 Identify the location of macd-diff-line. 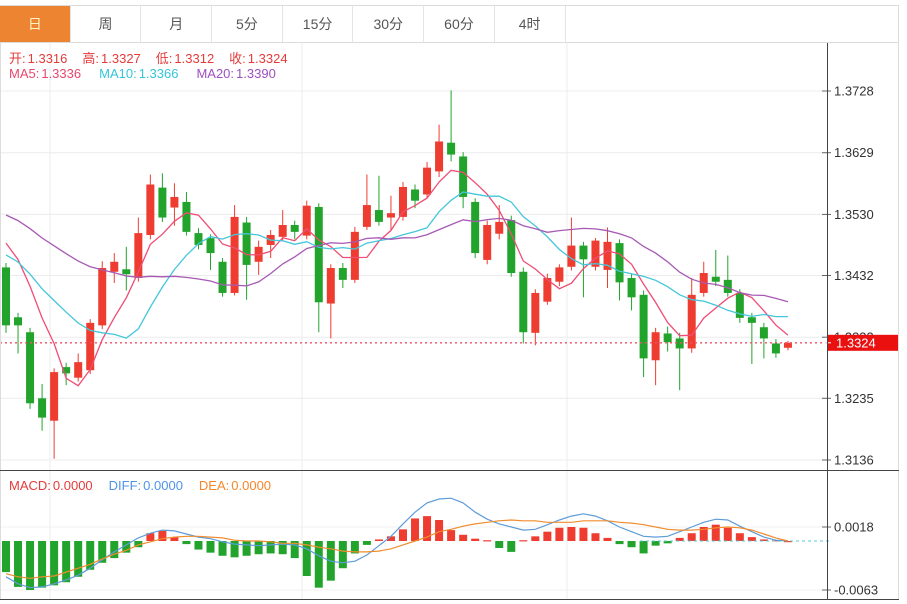
(396, 543).